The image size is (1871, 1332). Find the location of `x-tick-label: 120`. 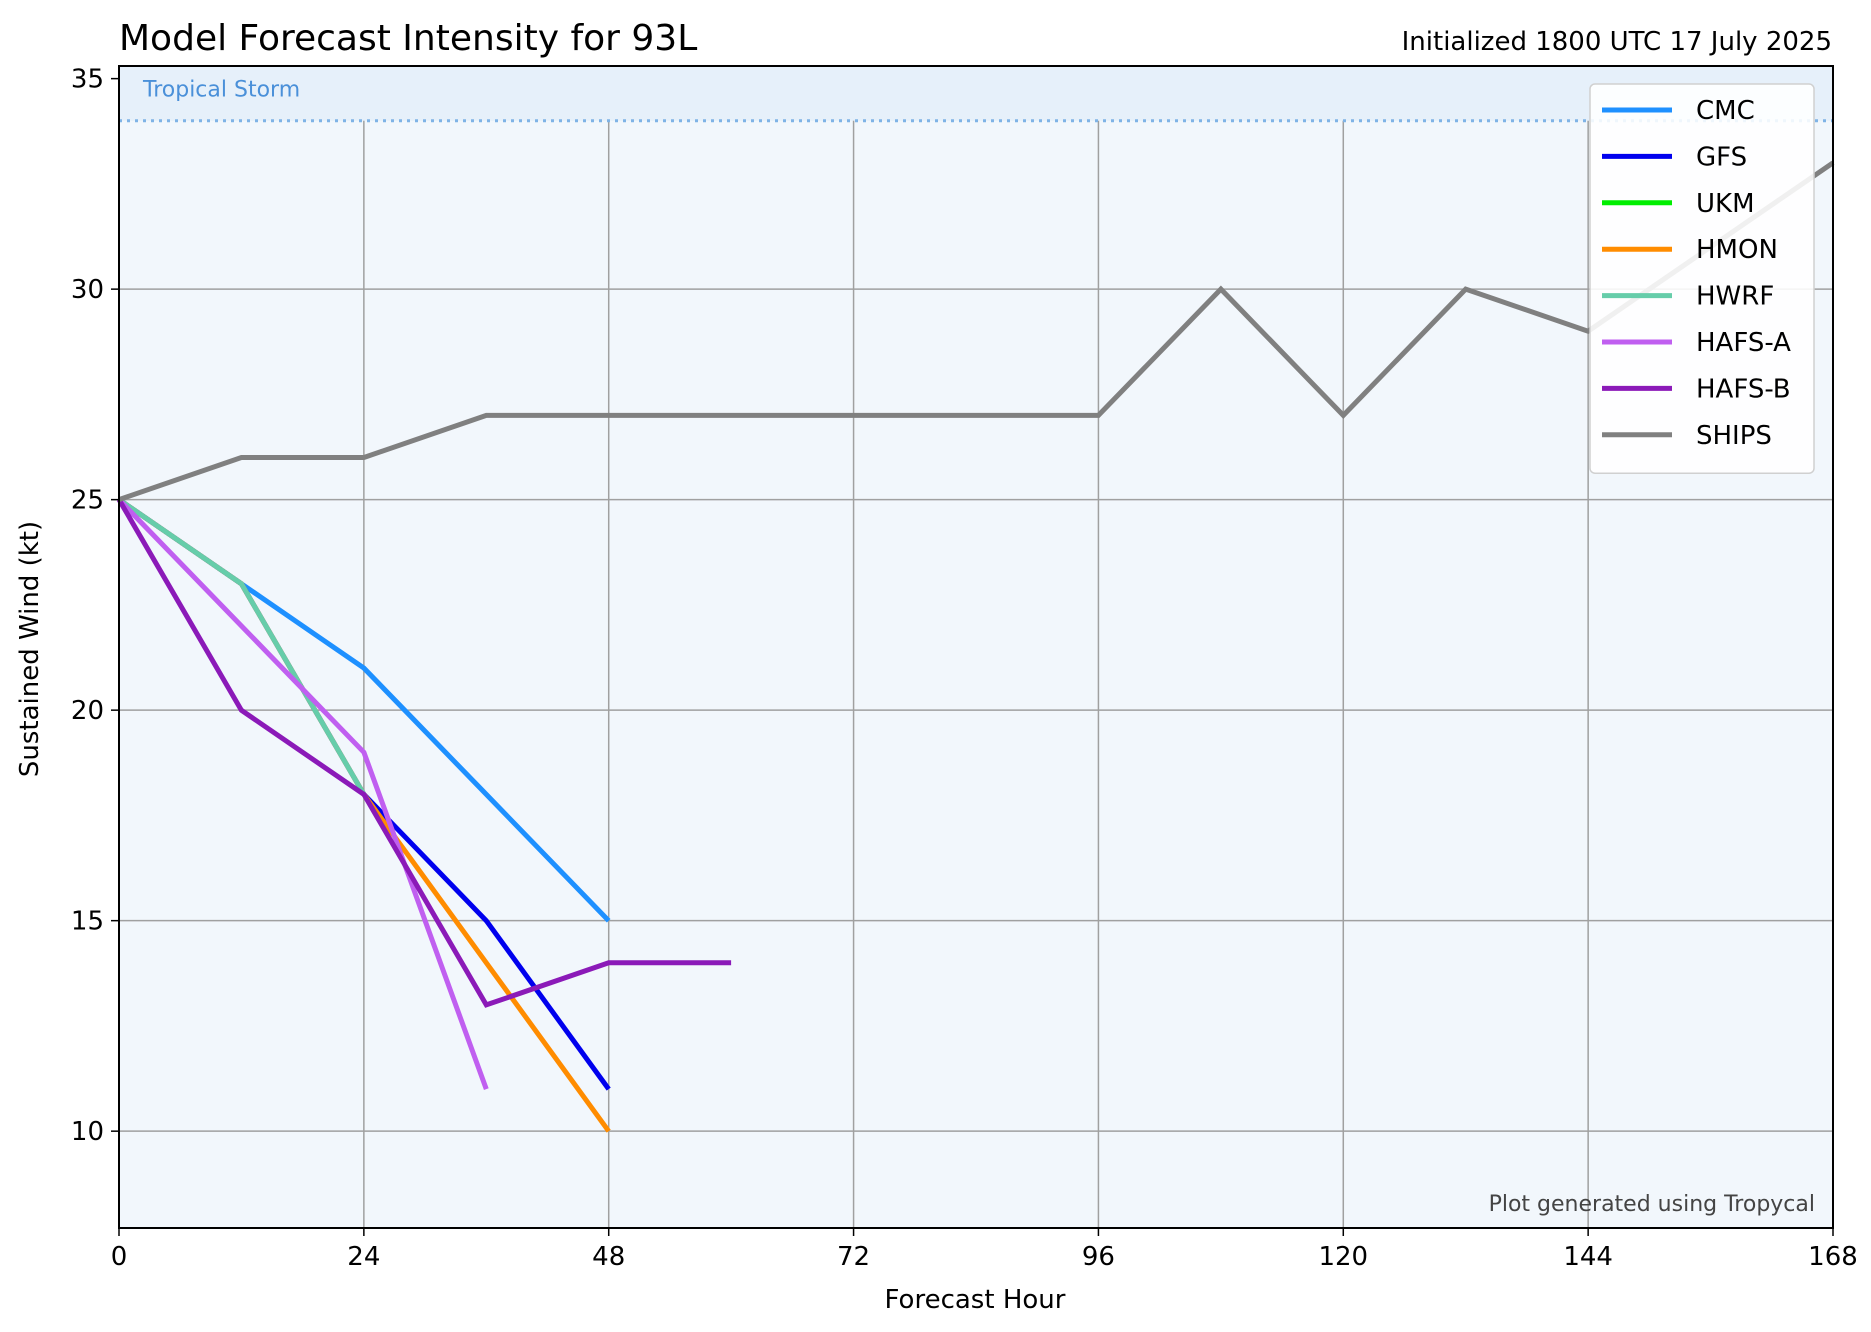

x-tick-label: 120 is located at coordinates (1343, 1257).